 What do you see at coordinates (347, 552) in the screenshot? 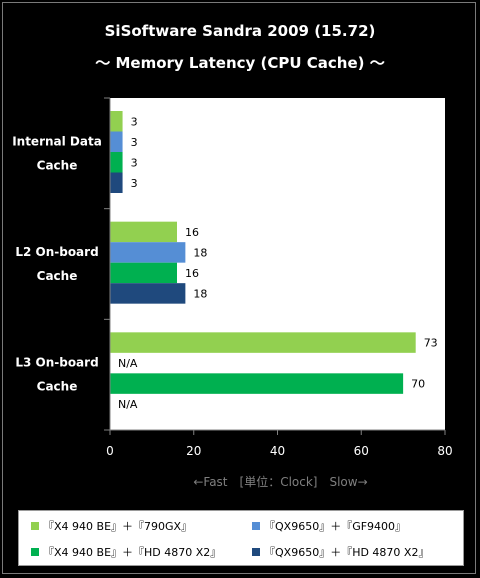
I see `legend-label: 『QX9650』＋『HD 4870 X2』` at bounding box center [347, 552].